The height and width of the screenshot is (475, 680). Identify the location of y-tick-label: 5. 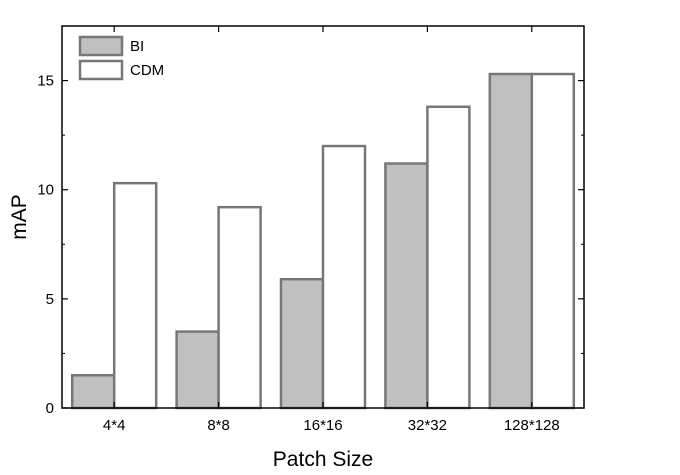
(50, 299).